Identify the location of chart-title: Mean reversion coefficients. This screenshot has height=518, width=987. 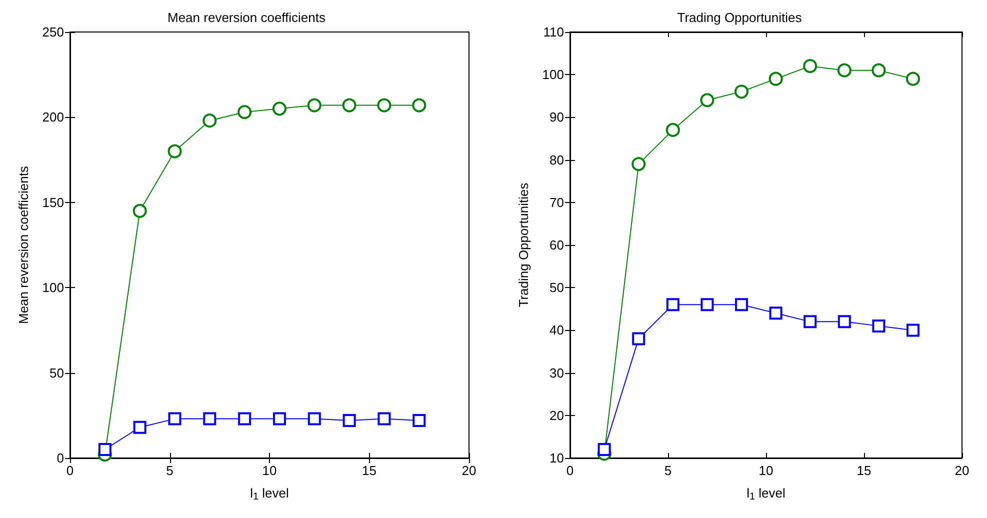
(246, 17).